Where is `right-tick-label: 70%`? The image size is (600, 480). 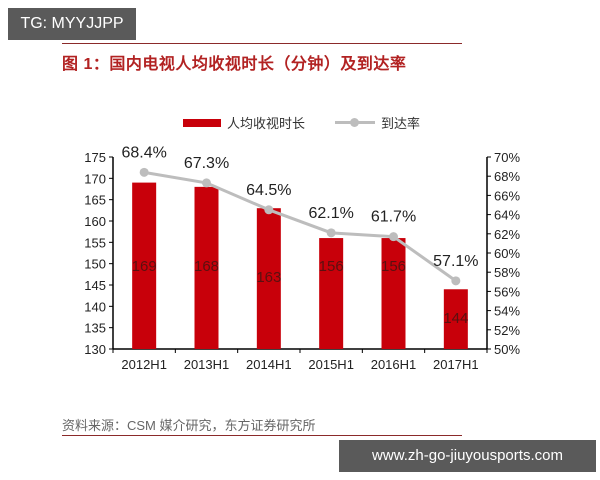 right-tick-label: 70% is located at coordinates (507, 157).